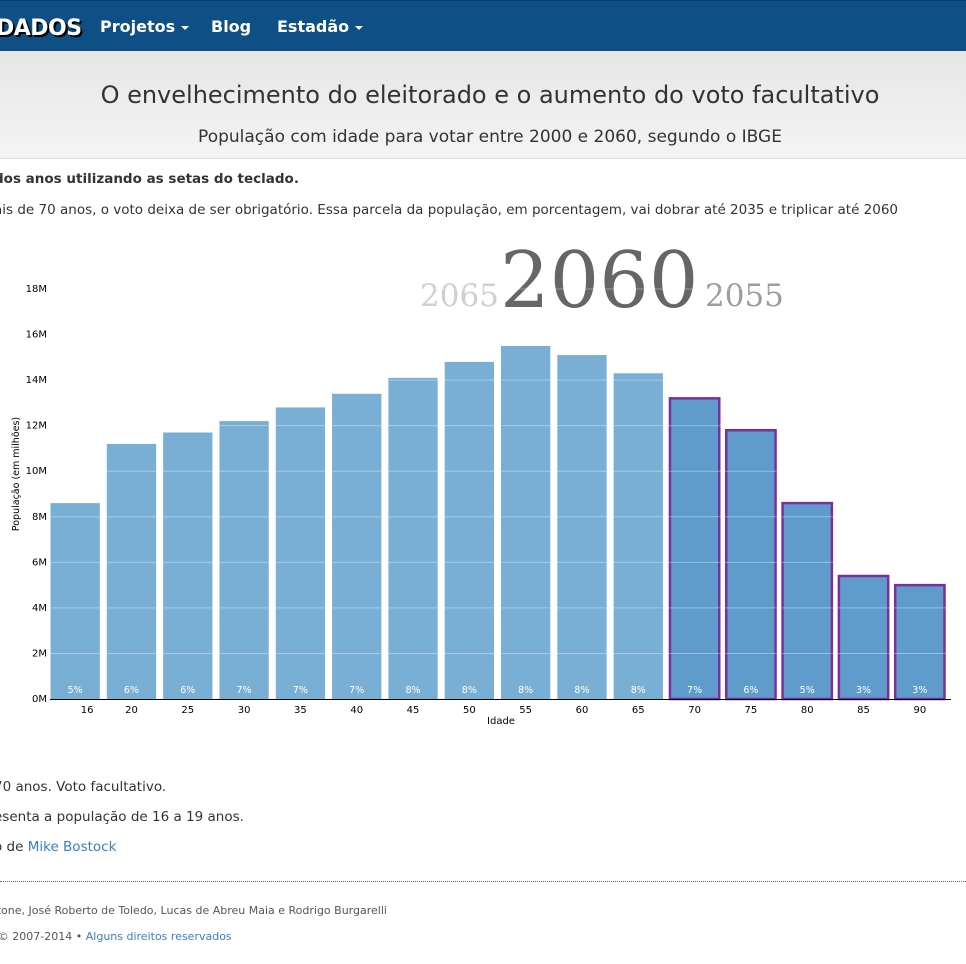 The width and height of the screenshot is (966, 964). What do you see at coordinates (599, 281) in the screenshot?
I see `year-current: 2060` at bounding box center [599, 281].